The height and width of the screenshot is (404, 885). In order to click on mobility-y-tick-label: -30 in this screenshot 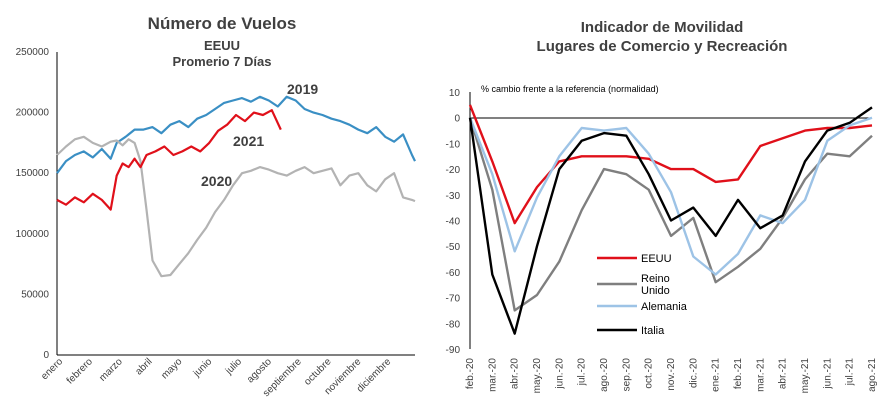, I will do `click(453, 196)`.